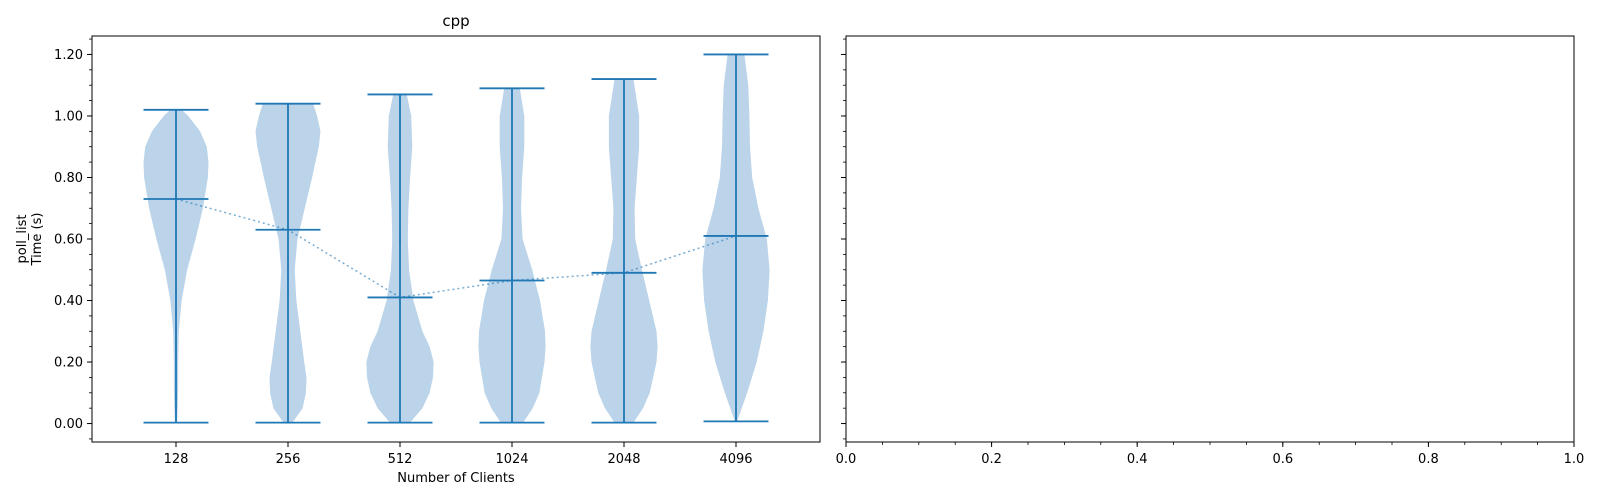  What do you see at coordinates (176, 459) in the screenshot?
I see `x-tick-label-128: 128` at bounding box center [176, 459].